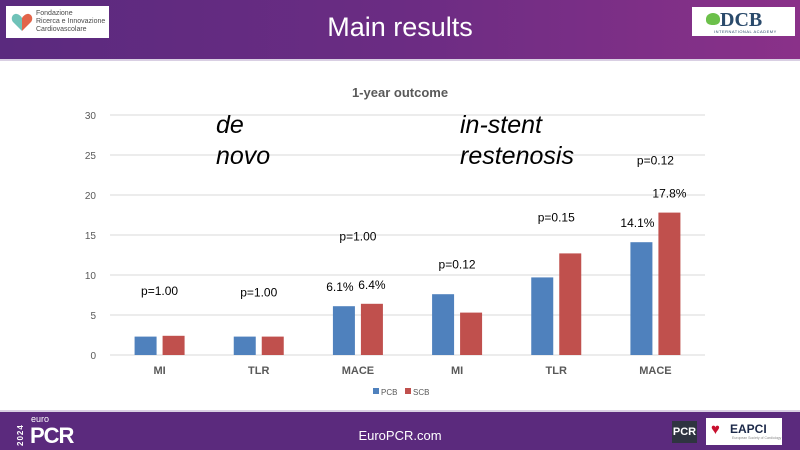  What do you see at coordinates (757, 438) in the screenshot?
I see `eapci-subtext: European Society of Cardiology` at bounding box center [757, 438].